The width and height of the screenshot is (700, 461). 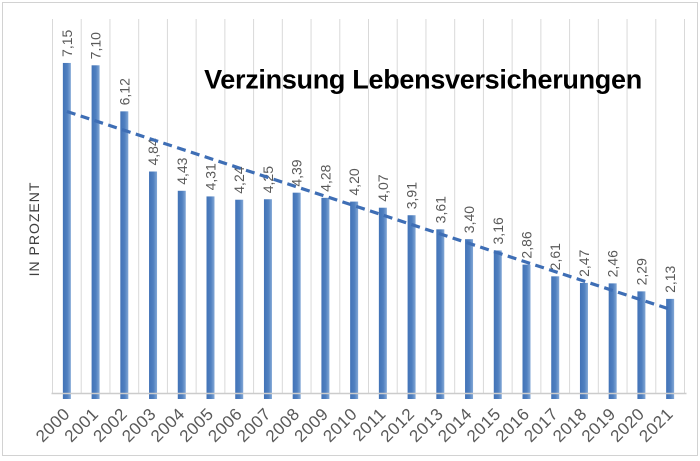 I want to click on bar-2000, so click(x=66, y=230).